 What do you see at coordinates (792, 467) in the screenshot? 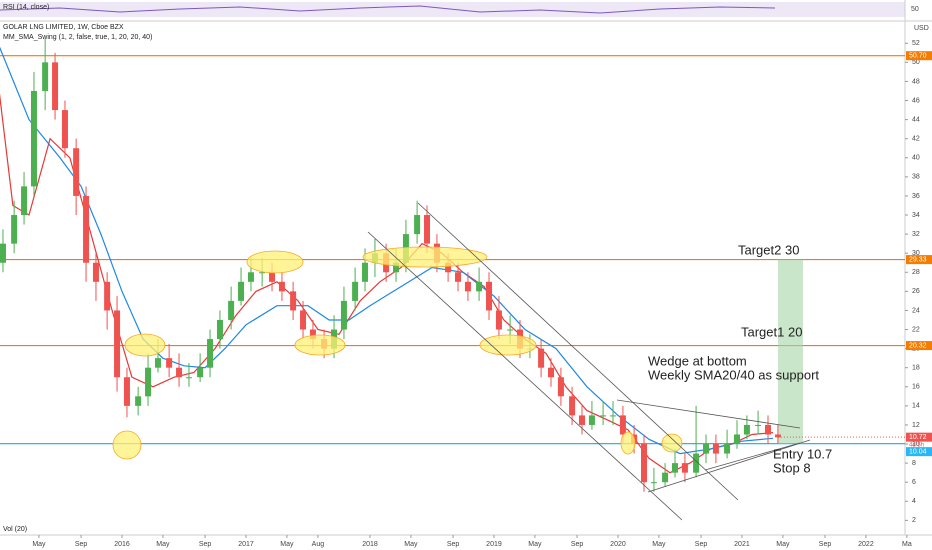
I see `annotation: Stop 8` at bounding box center [792, 467].